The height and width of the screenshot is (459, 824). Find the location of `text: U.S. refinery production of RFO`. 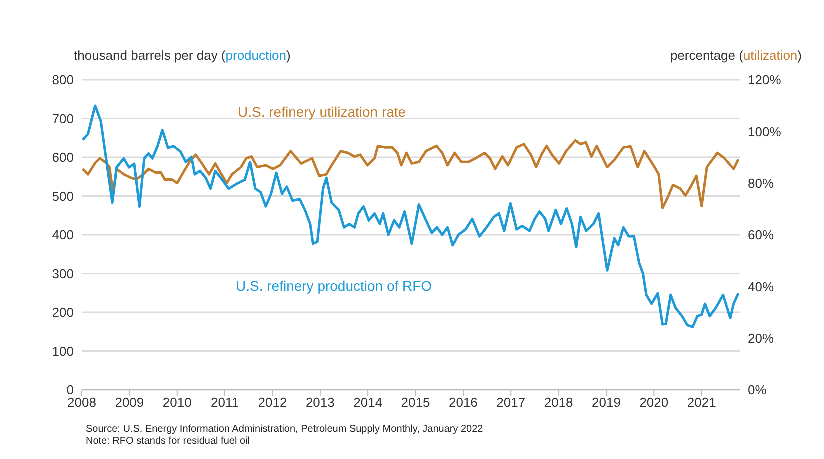

text: U.S. refinery production of RFO is located at coordinates (334, 286).